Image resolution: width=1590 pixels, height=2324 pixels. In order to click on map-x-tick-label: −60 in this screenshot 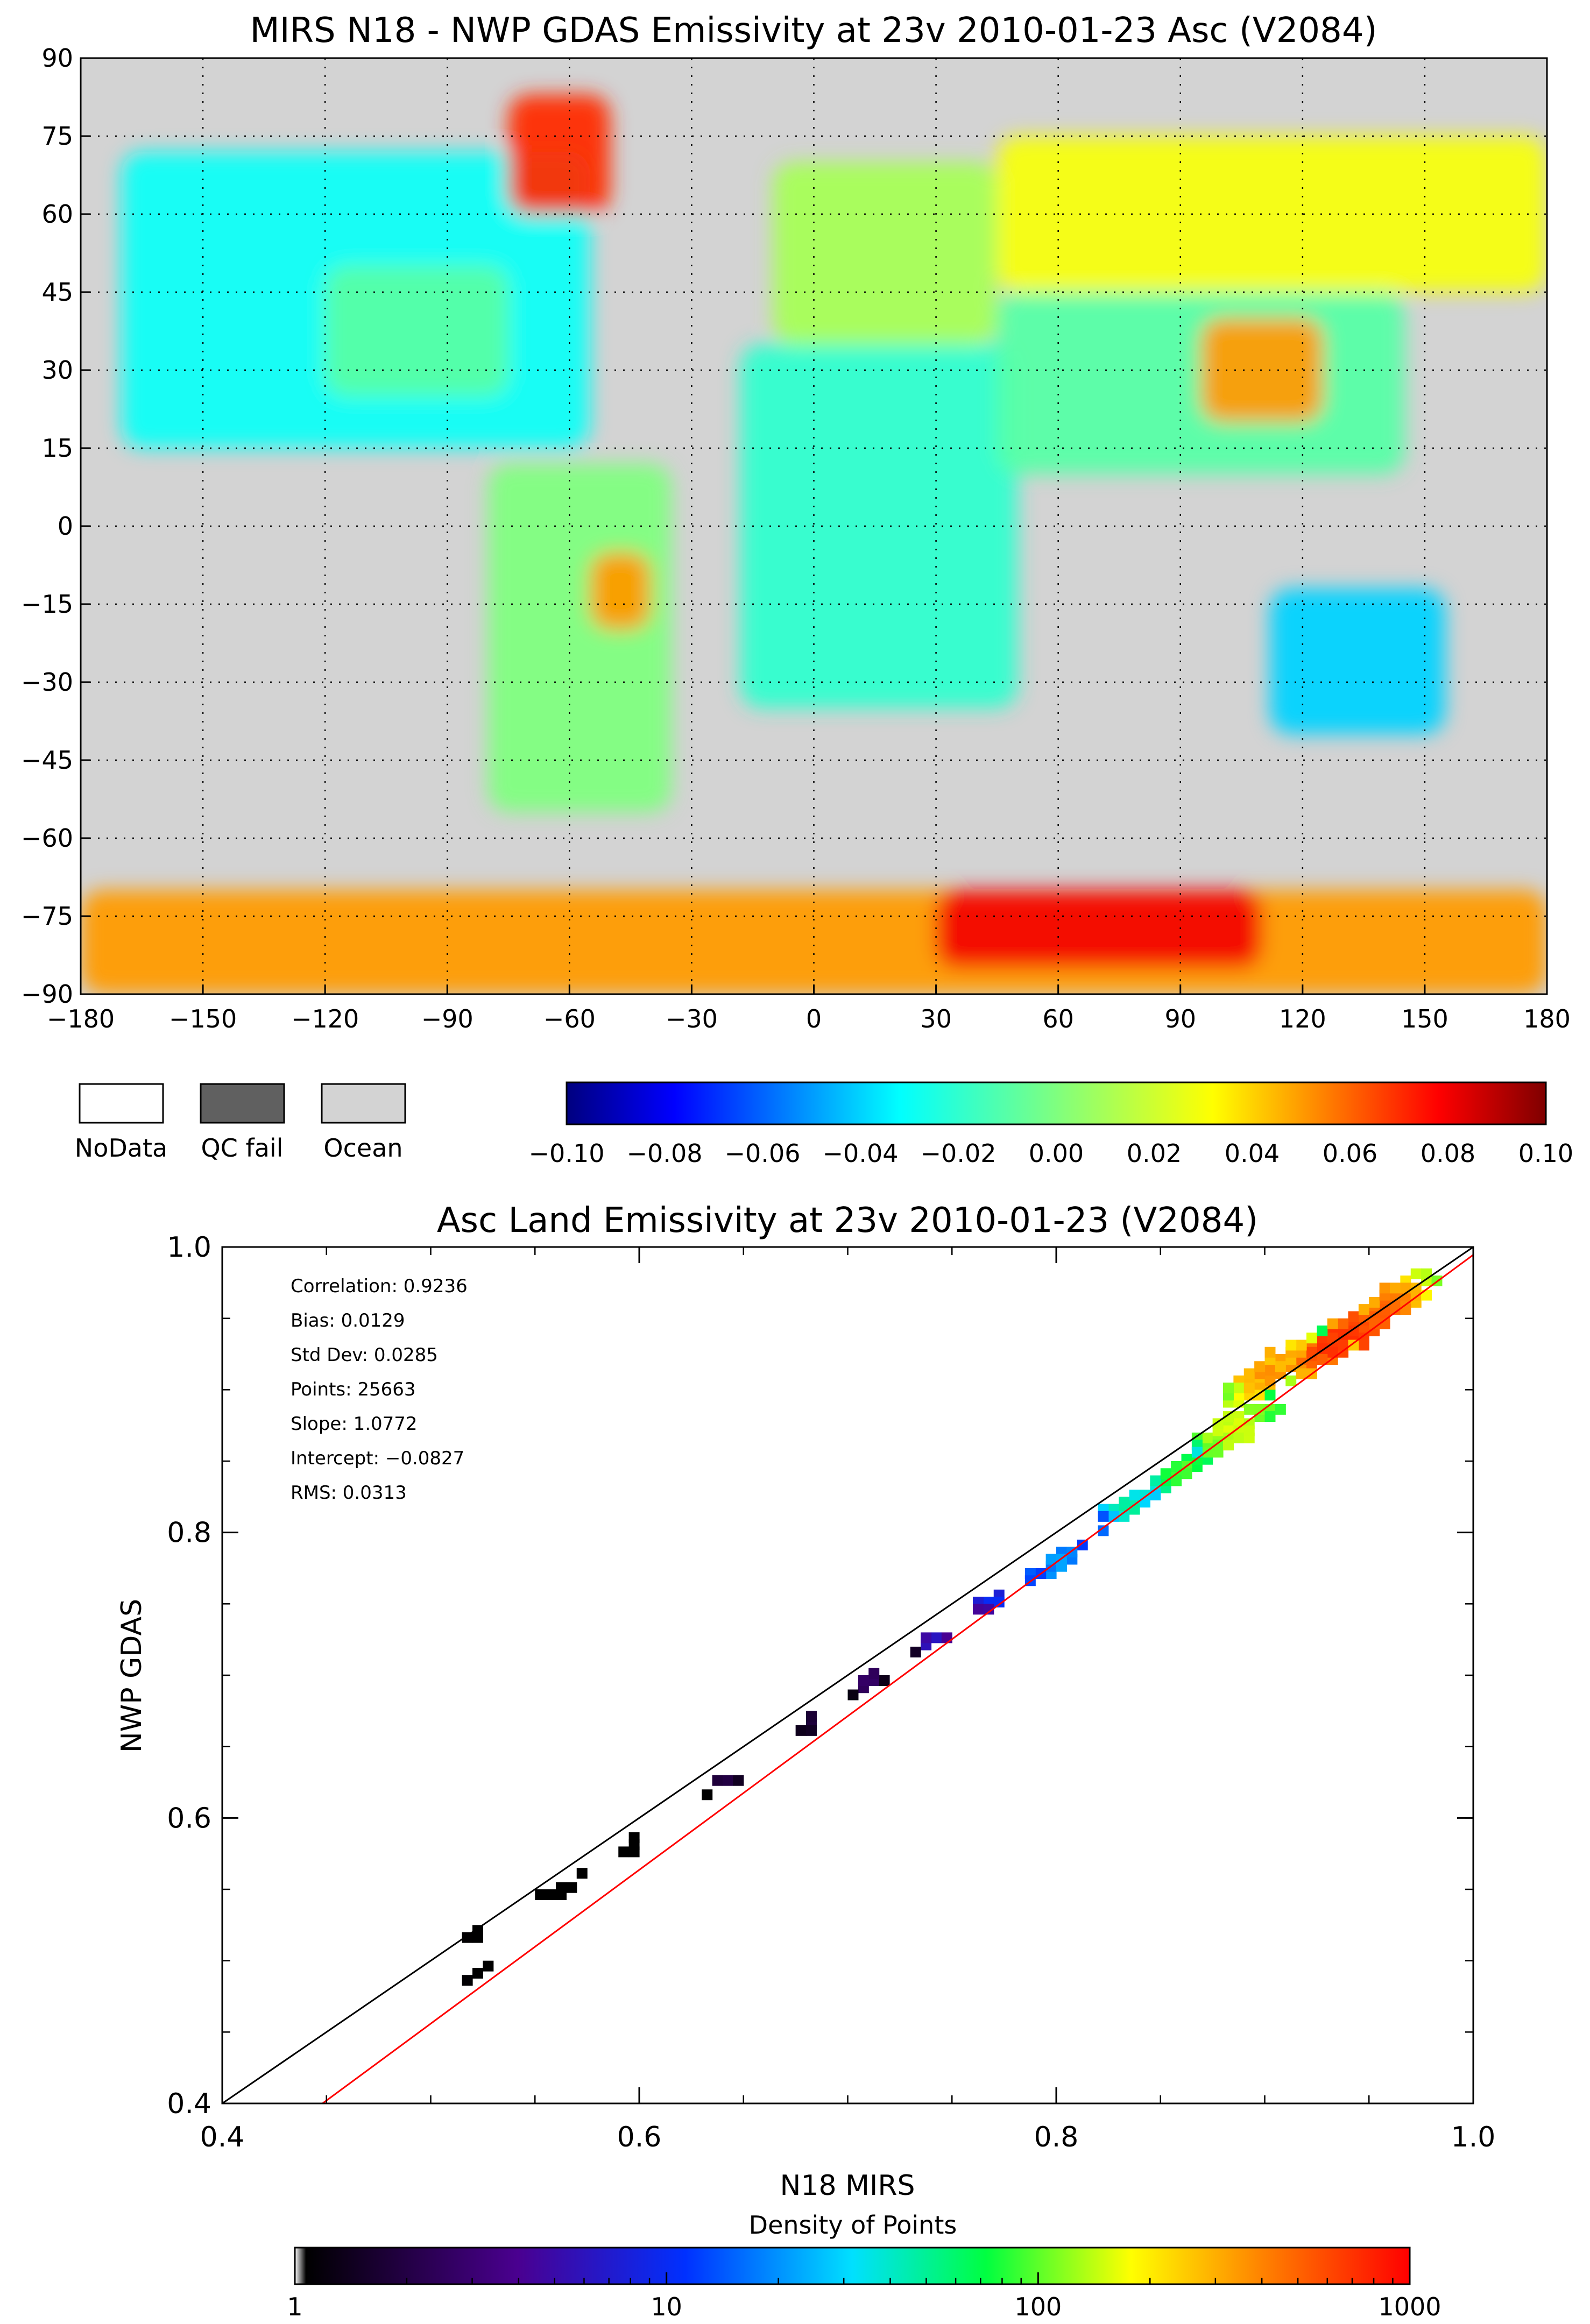, I will do `click(569, 1018)`.